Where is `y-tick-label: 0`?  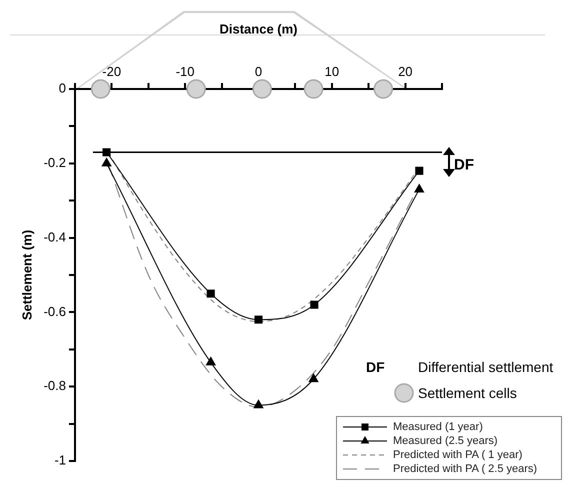 y-tick-label: 0 is located at coordinates (62, 88).